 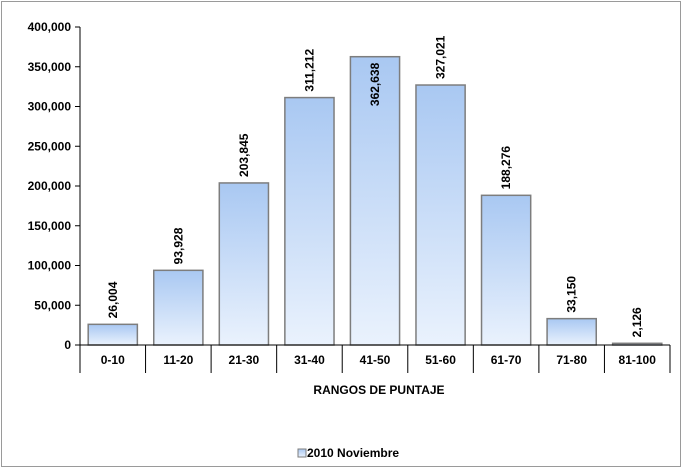 What do you see at coordinates (572, 294) in the screenshot?
I see `data-label: 33,150` at bounding box center [572, 294].